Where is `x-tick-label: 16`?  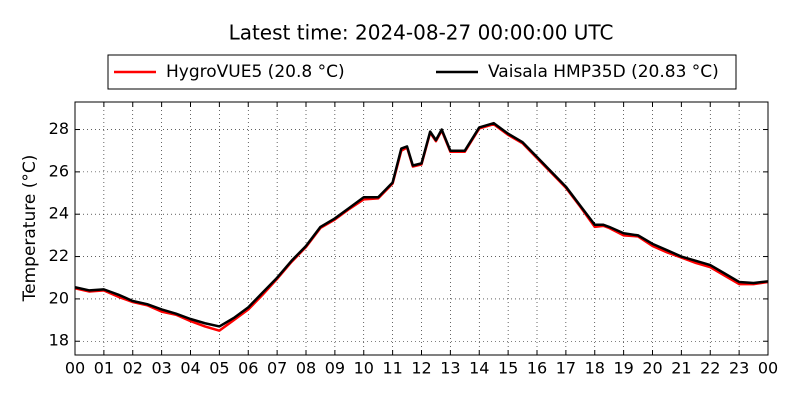
x-tick-label: 16 is located at coordinates (537, 368).